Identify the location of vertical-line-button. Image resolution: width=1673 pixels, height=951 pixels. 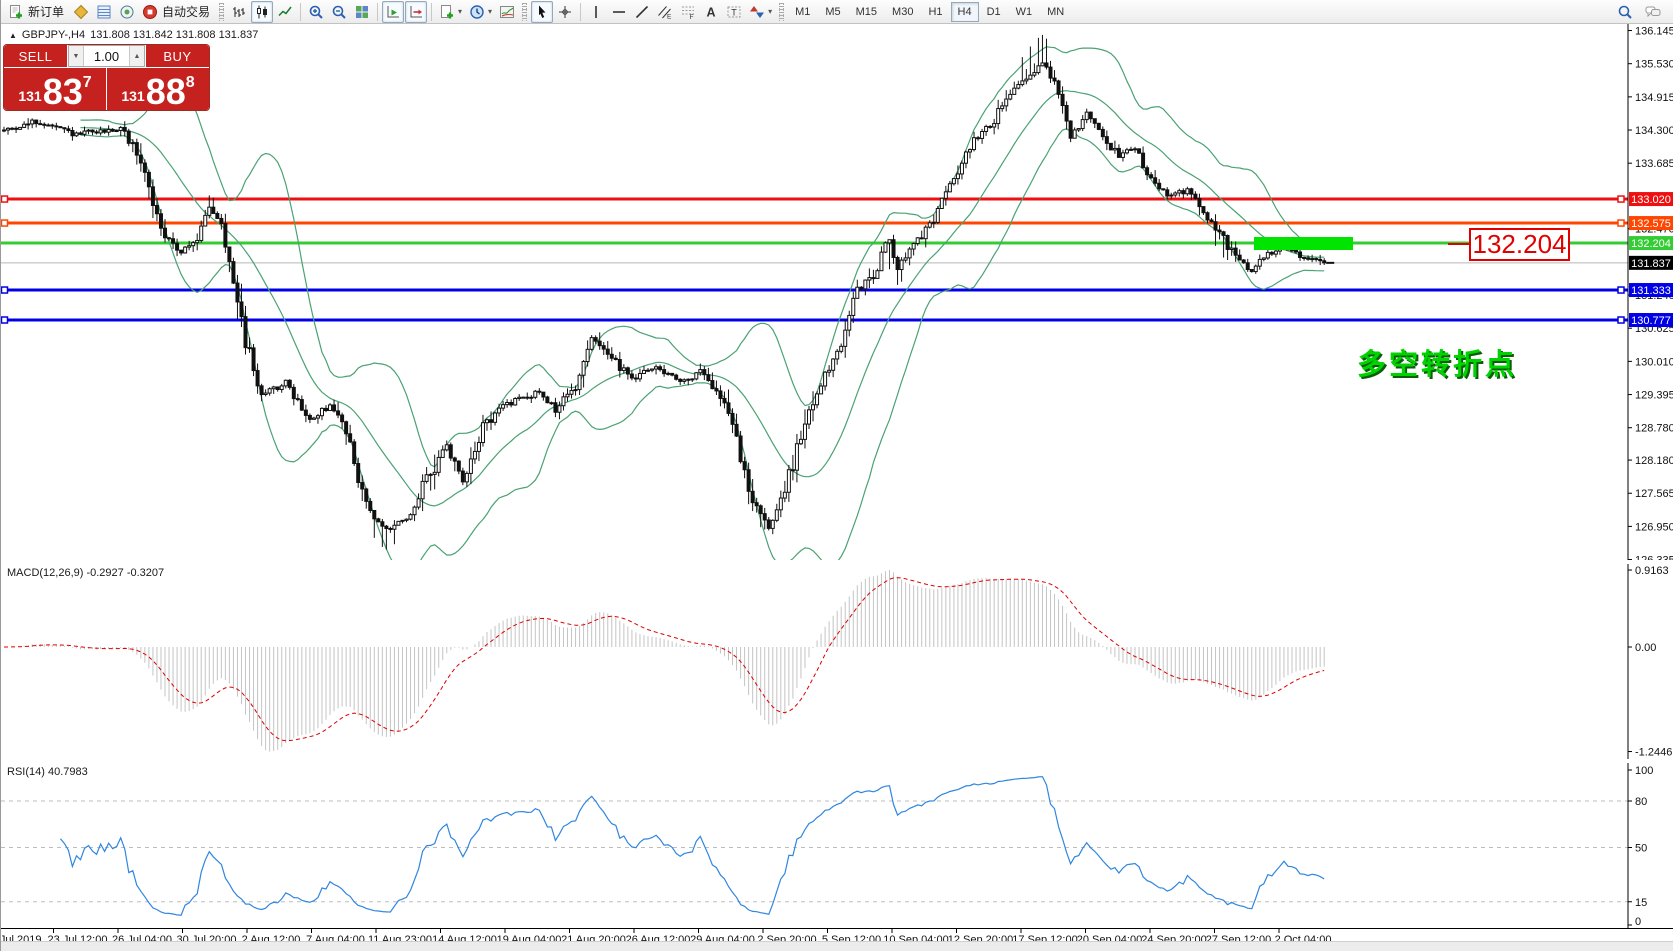
(596, 12).